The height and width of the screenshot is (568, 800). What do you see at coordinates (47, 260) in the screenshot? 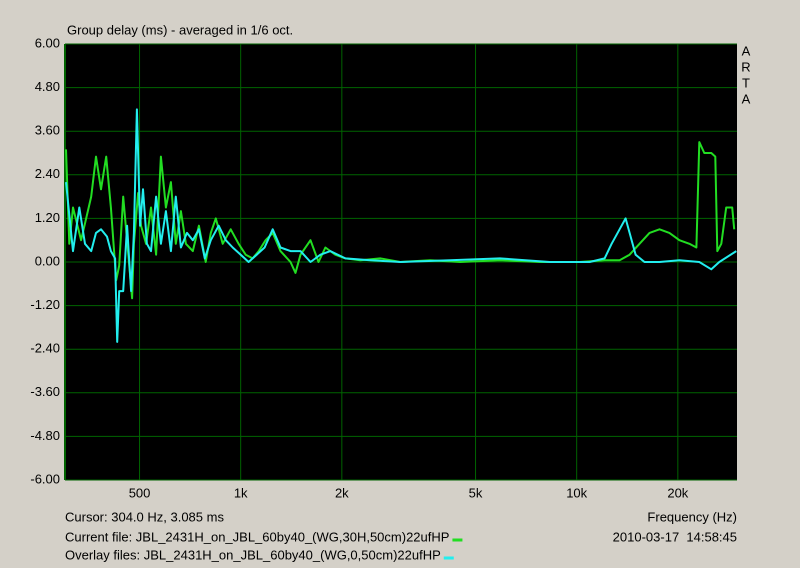
I see `y-tick-label: 0.00` at bounding box center [47, 260].